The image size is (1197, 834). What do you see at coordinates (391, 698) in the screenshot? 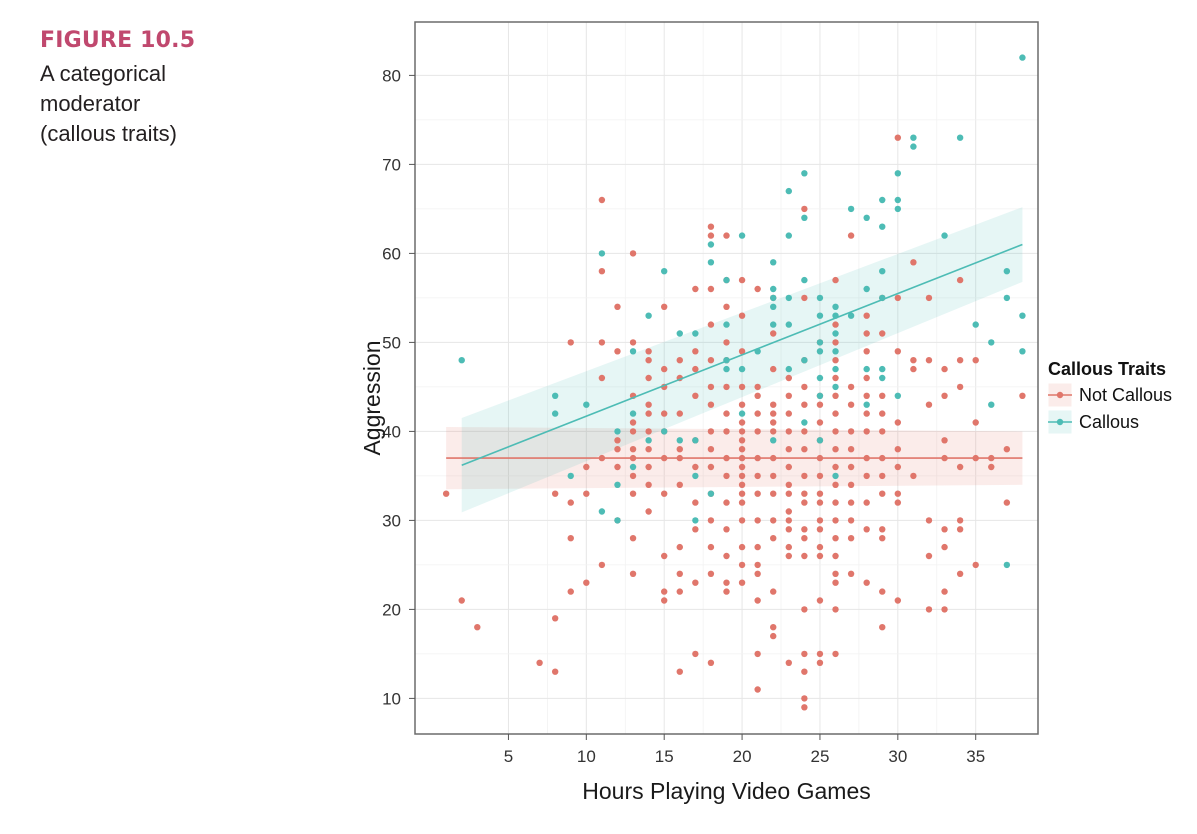
I see `y-tick-label: 10` at bounding box center [391, 698].